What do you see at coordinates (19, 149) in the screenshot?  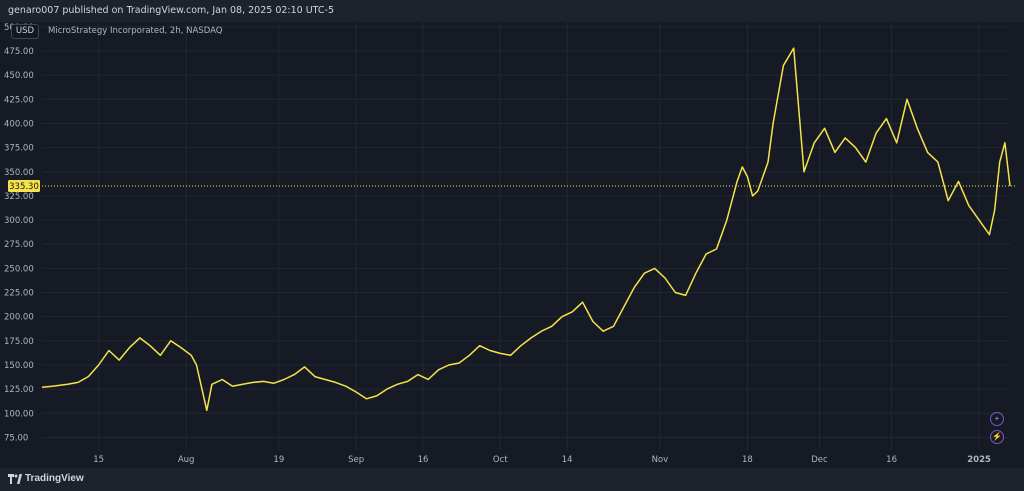 I see `y-tick-label: 375.00` at bounding box center [19, 149].